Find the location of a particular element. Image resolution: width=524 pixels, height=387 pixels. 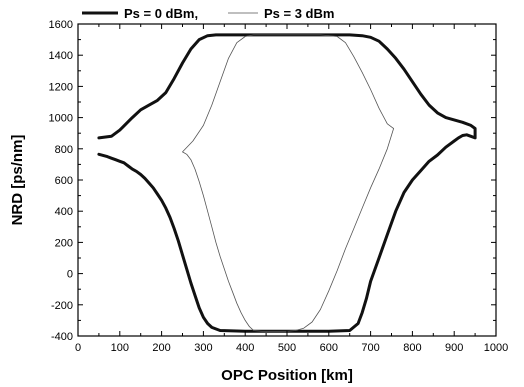

x-tick-label: 100 is located at coordinates (120, 348).